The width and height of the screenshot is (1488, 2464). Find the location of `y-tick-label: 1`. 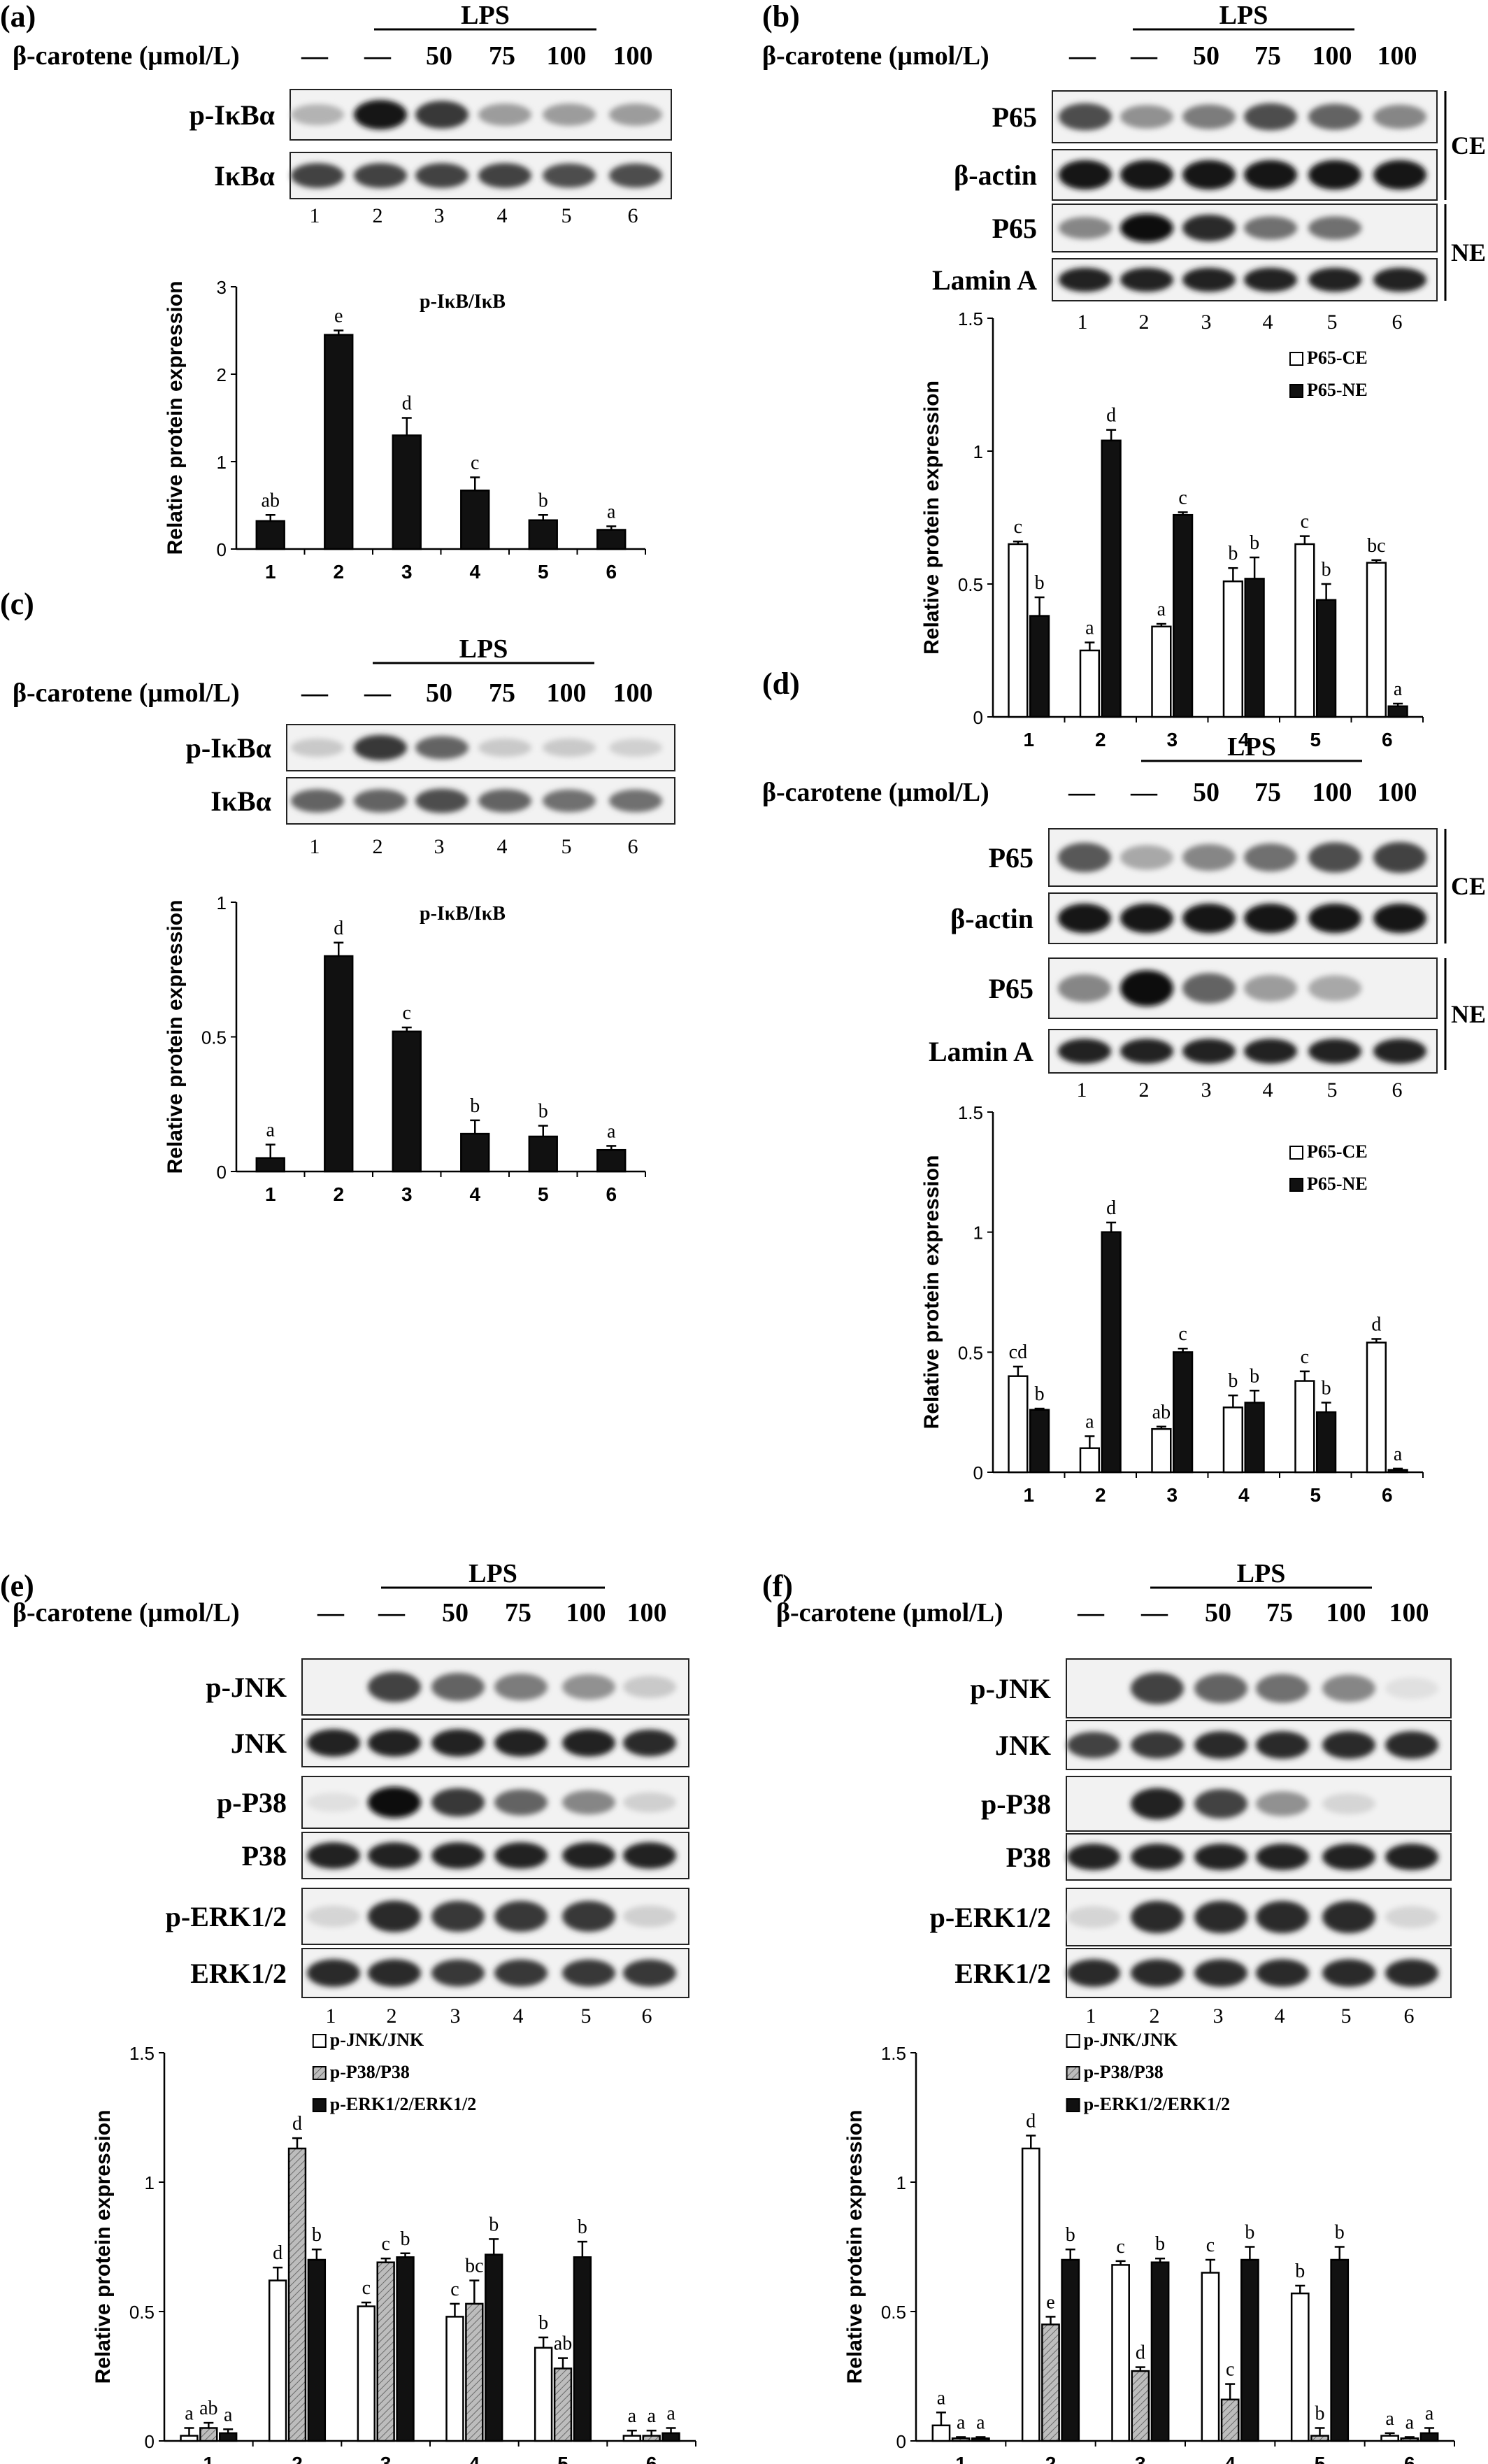

y-tick-label: 1 is located at coordinates (978, 452).